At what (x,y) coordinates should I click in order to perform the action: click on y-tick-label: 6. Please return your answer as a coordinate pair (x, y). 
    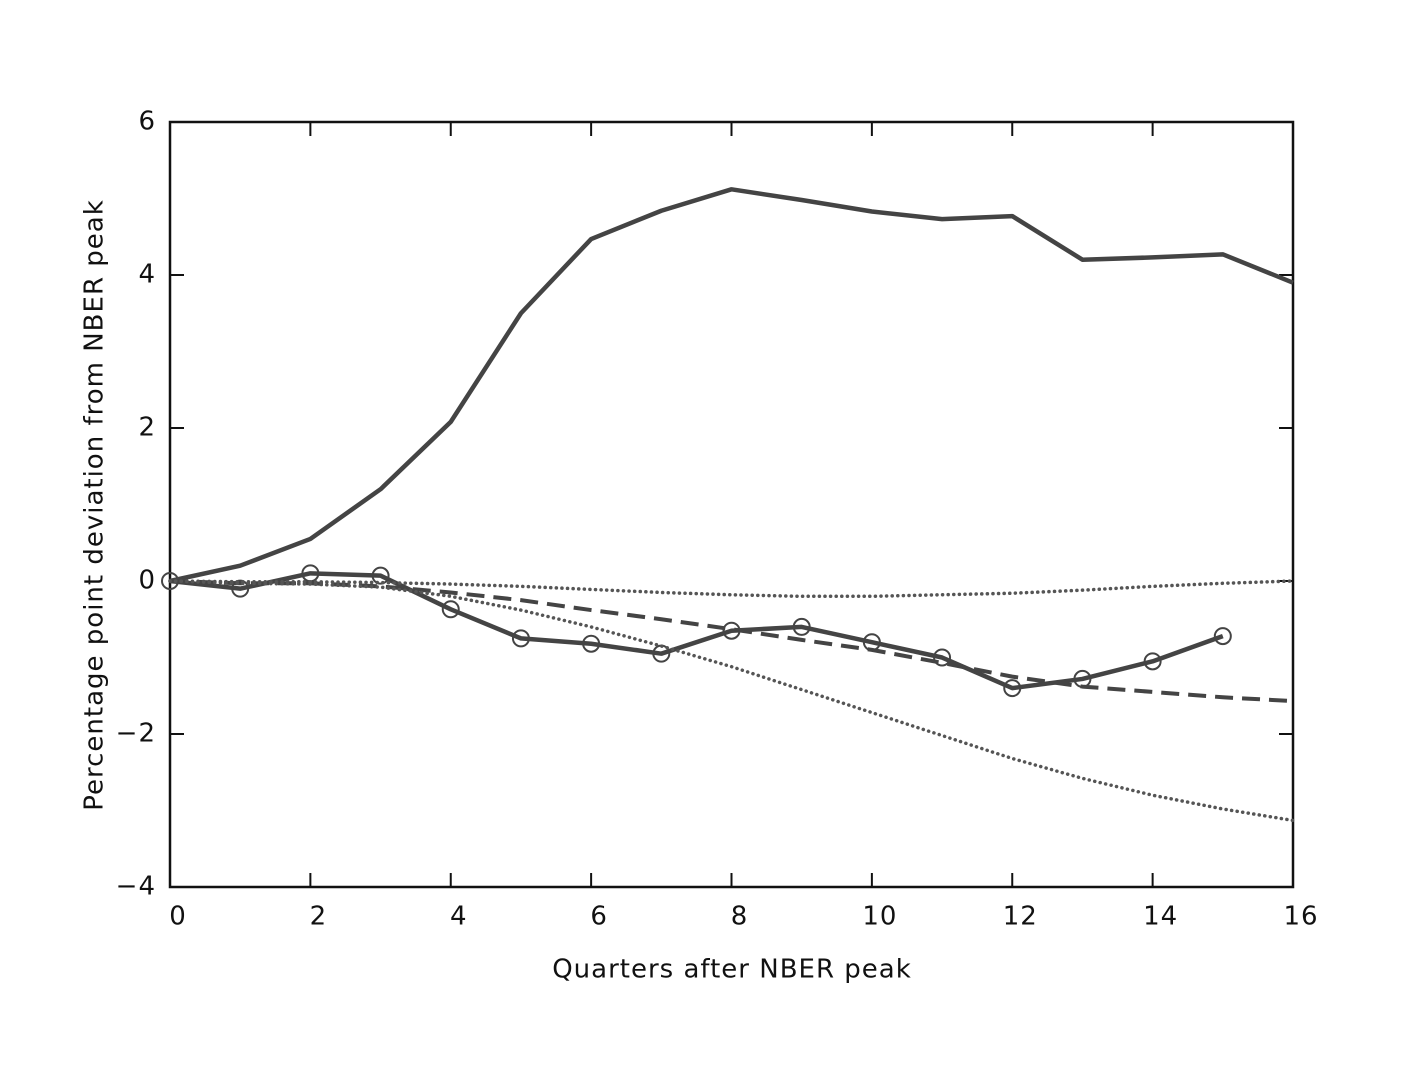
    Looking at the image, I should click on (147, 122).